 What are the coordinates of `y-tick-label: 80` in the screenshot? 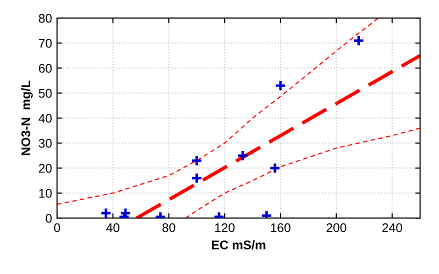 It's located at (45, 18).